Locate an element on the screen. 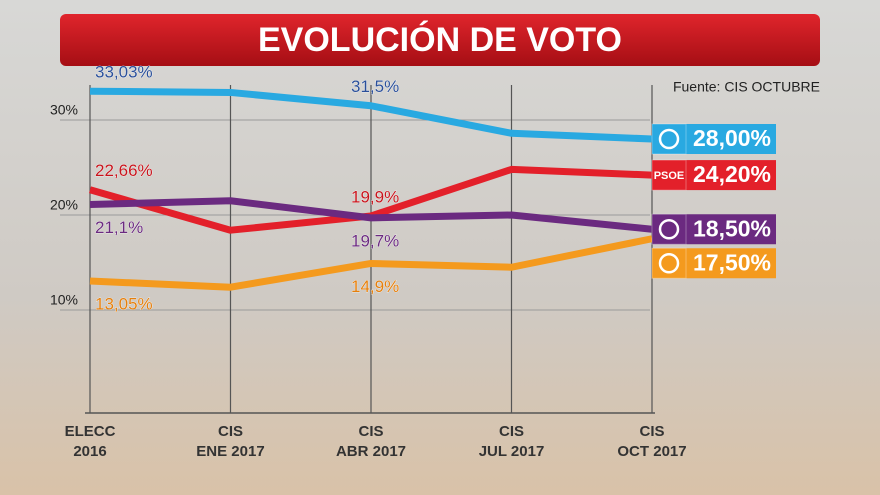  data-label: 33,03% is located at coordinates (124, 72).